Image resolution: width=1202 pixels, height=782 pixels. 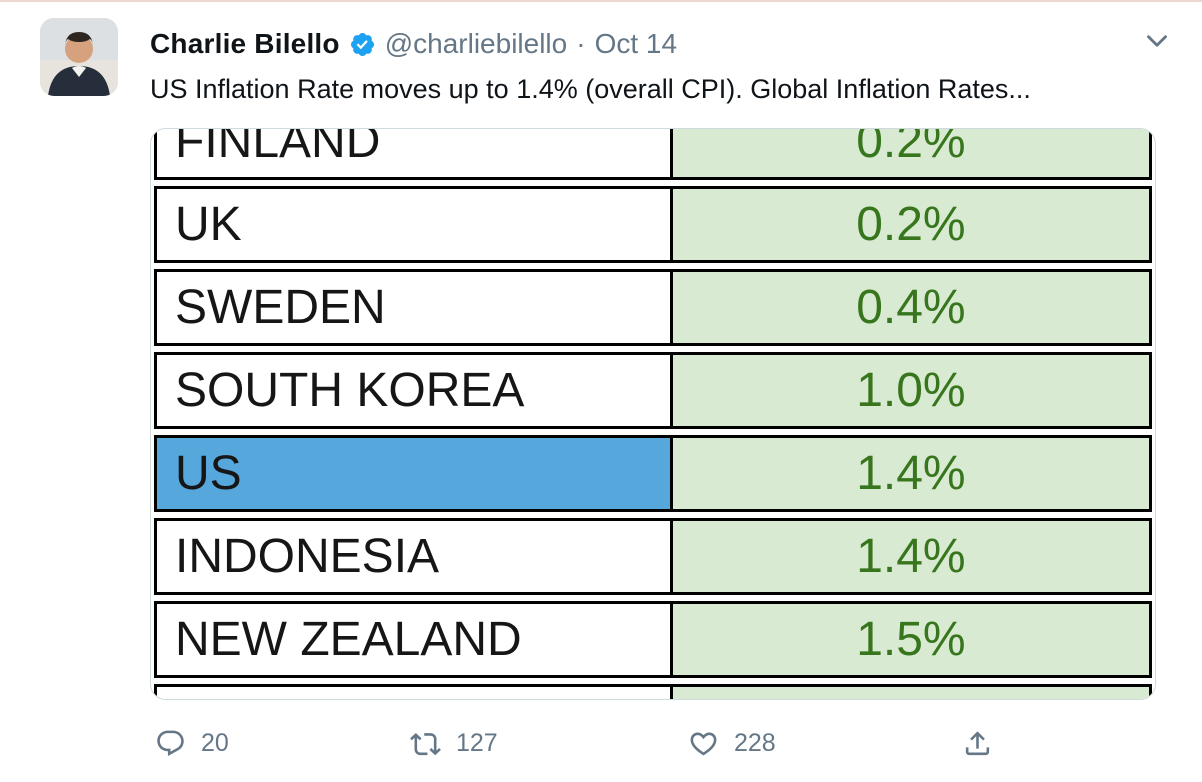 I want to click on rate-cell: 2.3%, so click(x=910, y=693).